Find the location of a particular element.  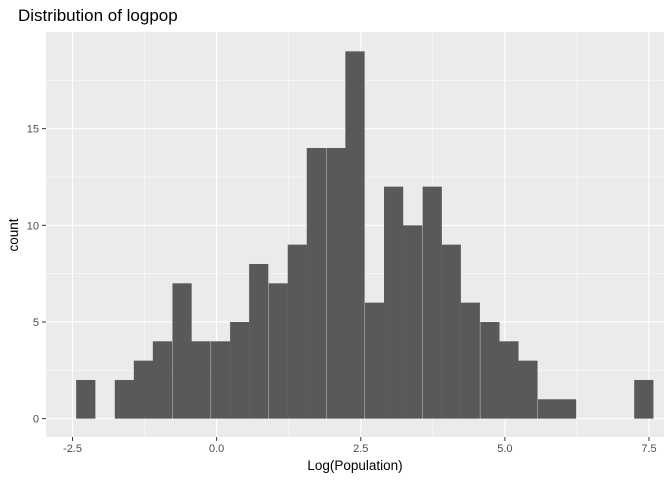

x-tick-label: 2.5 is located at coordinates (360, 449).